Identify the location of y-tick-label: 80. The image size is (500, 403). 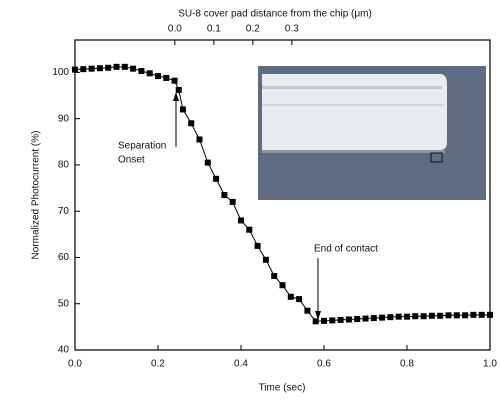
(64, 165).